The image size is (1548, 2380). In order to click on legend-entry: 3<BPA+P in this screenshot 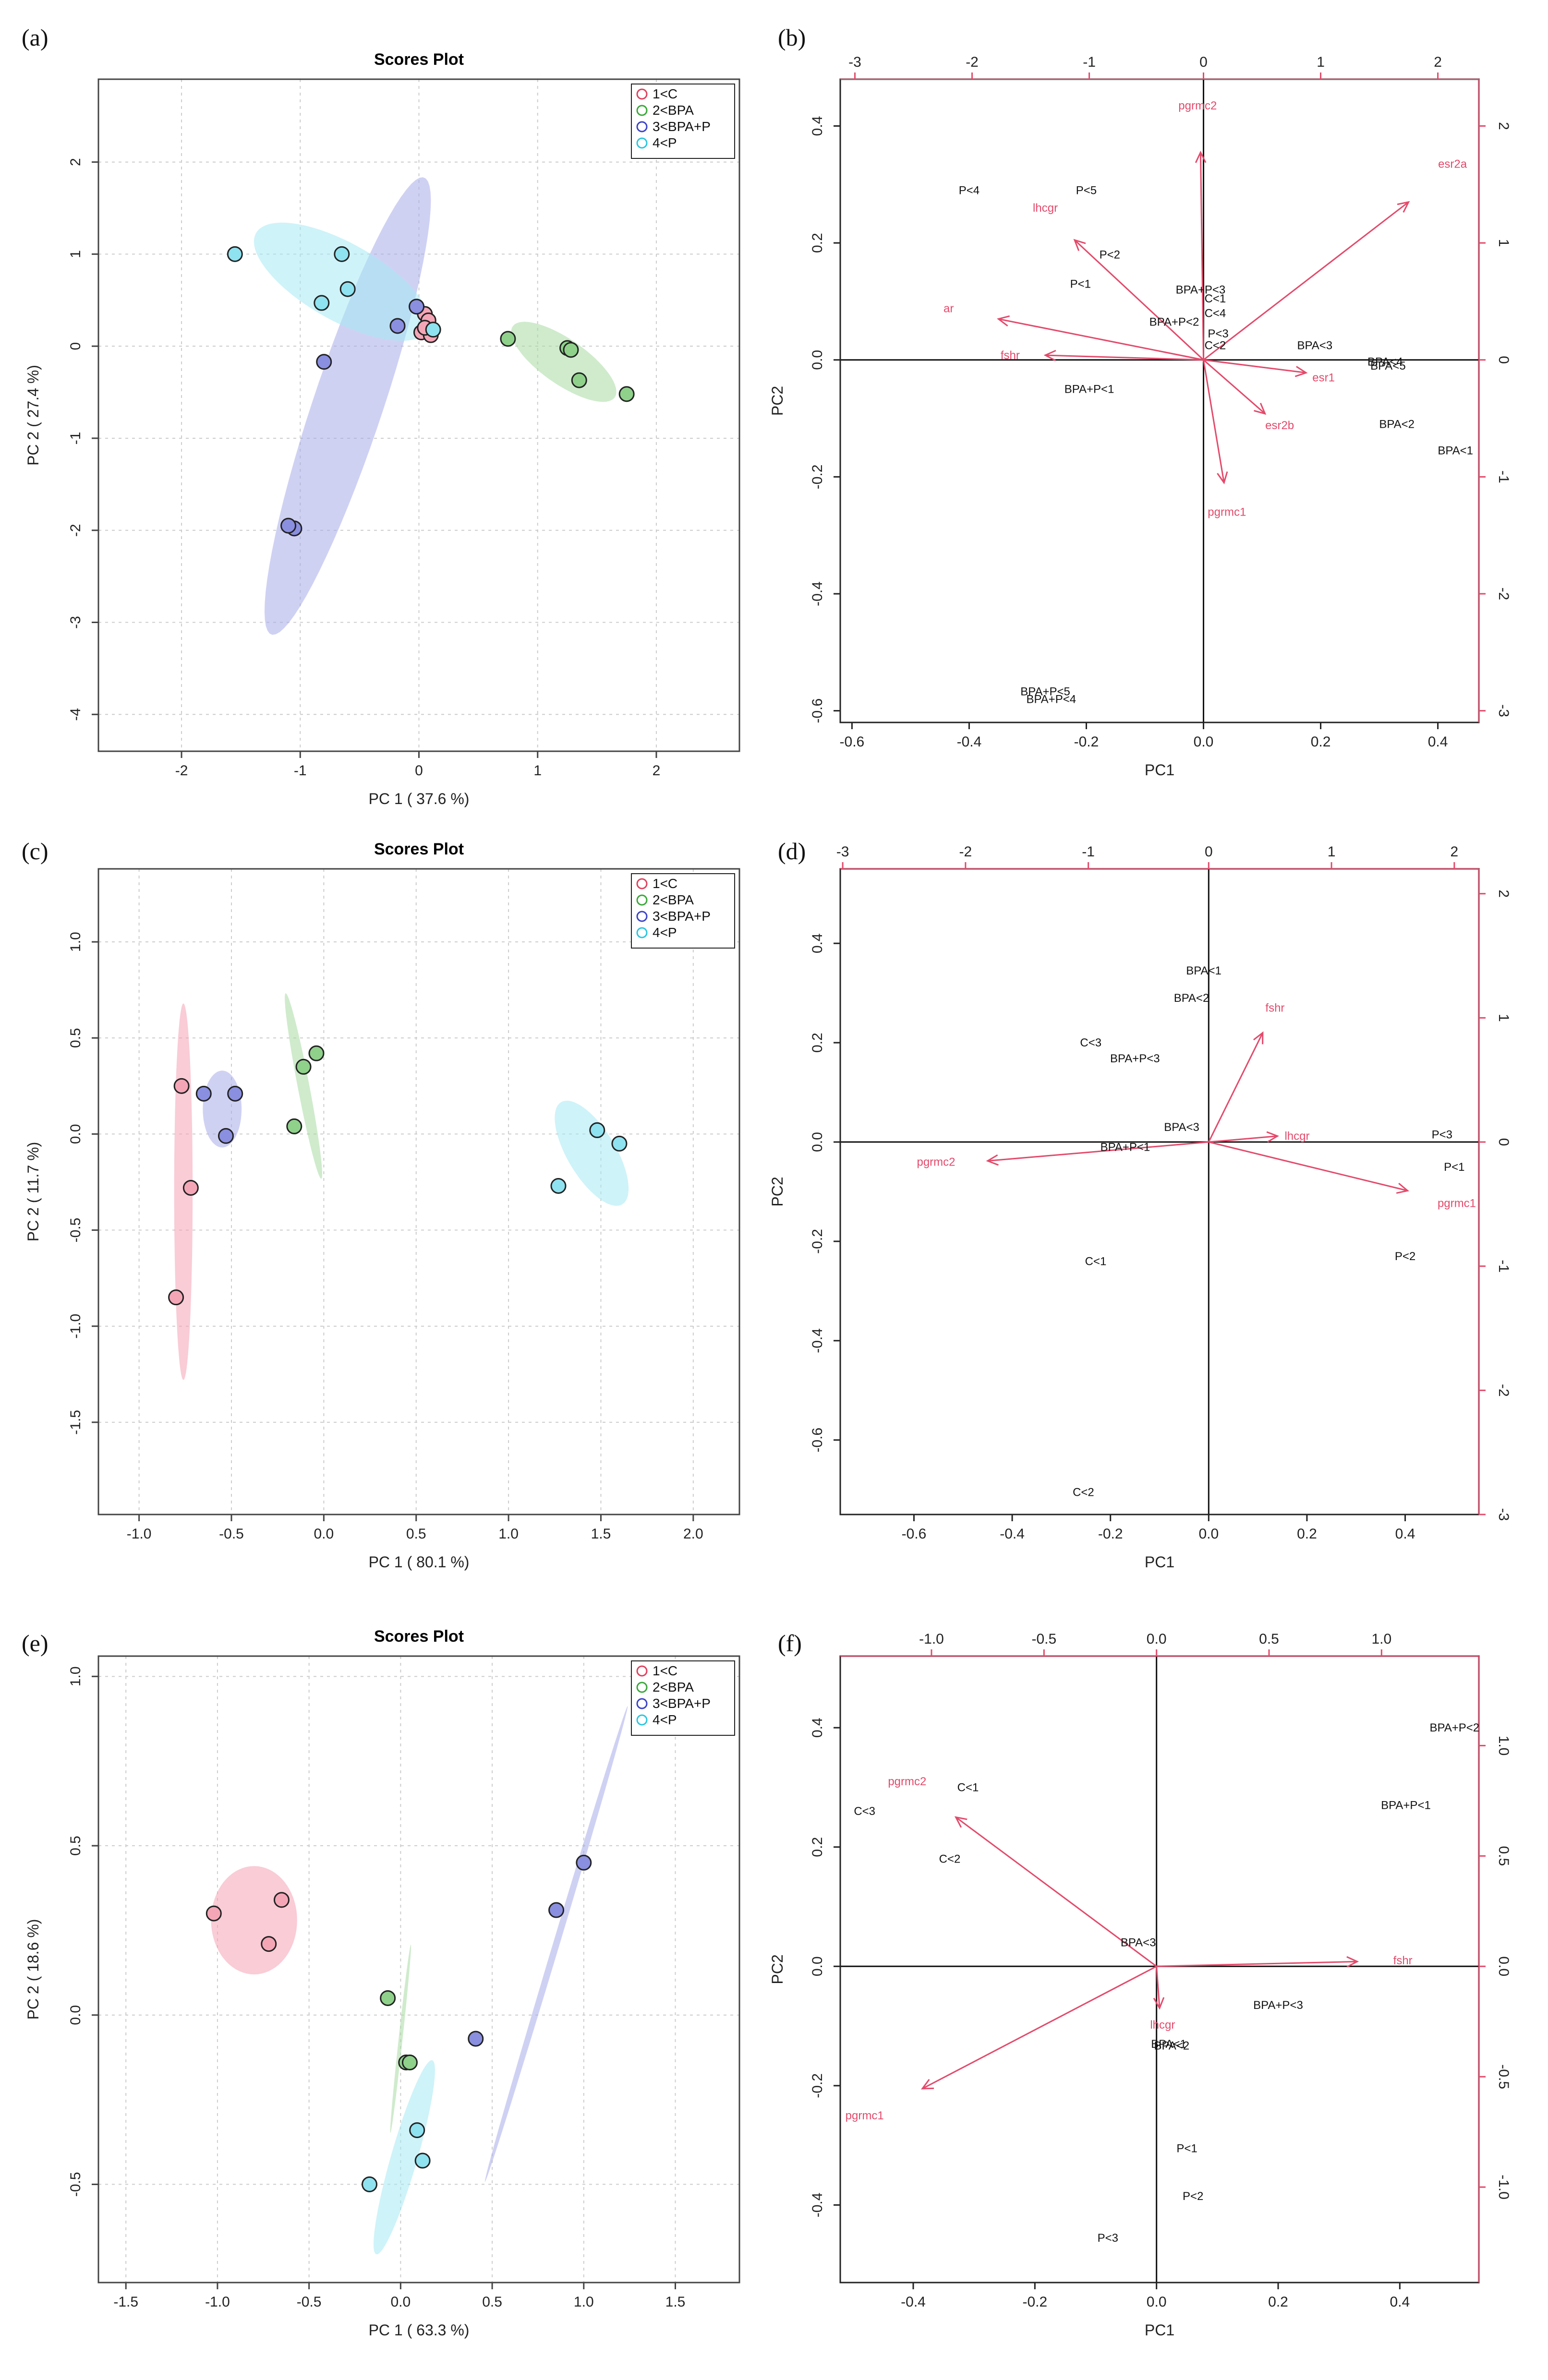, I will do `click(682, 1703)`.